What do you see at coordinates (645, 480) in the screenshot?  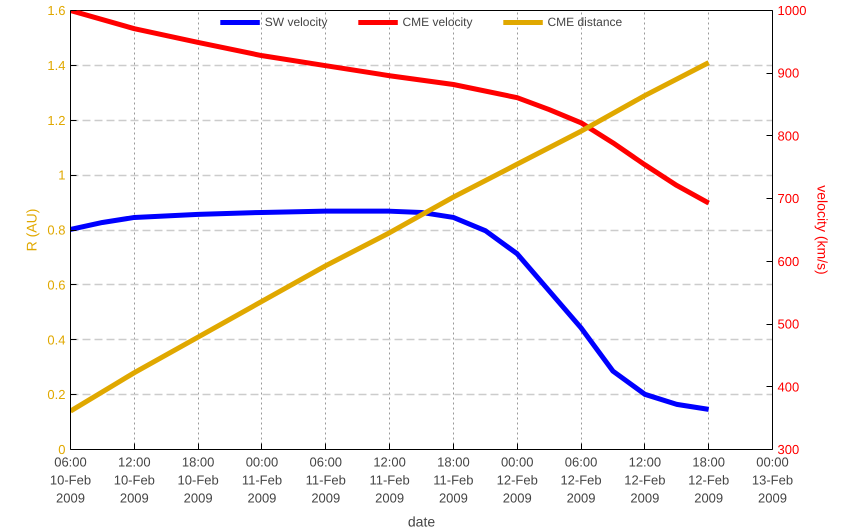 I see `x-tick-label: 12:00 12-Feb 2009` at bounding box center [645, 480].